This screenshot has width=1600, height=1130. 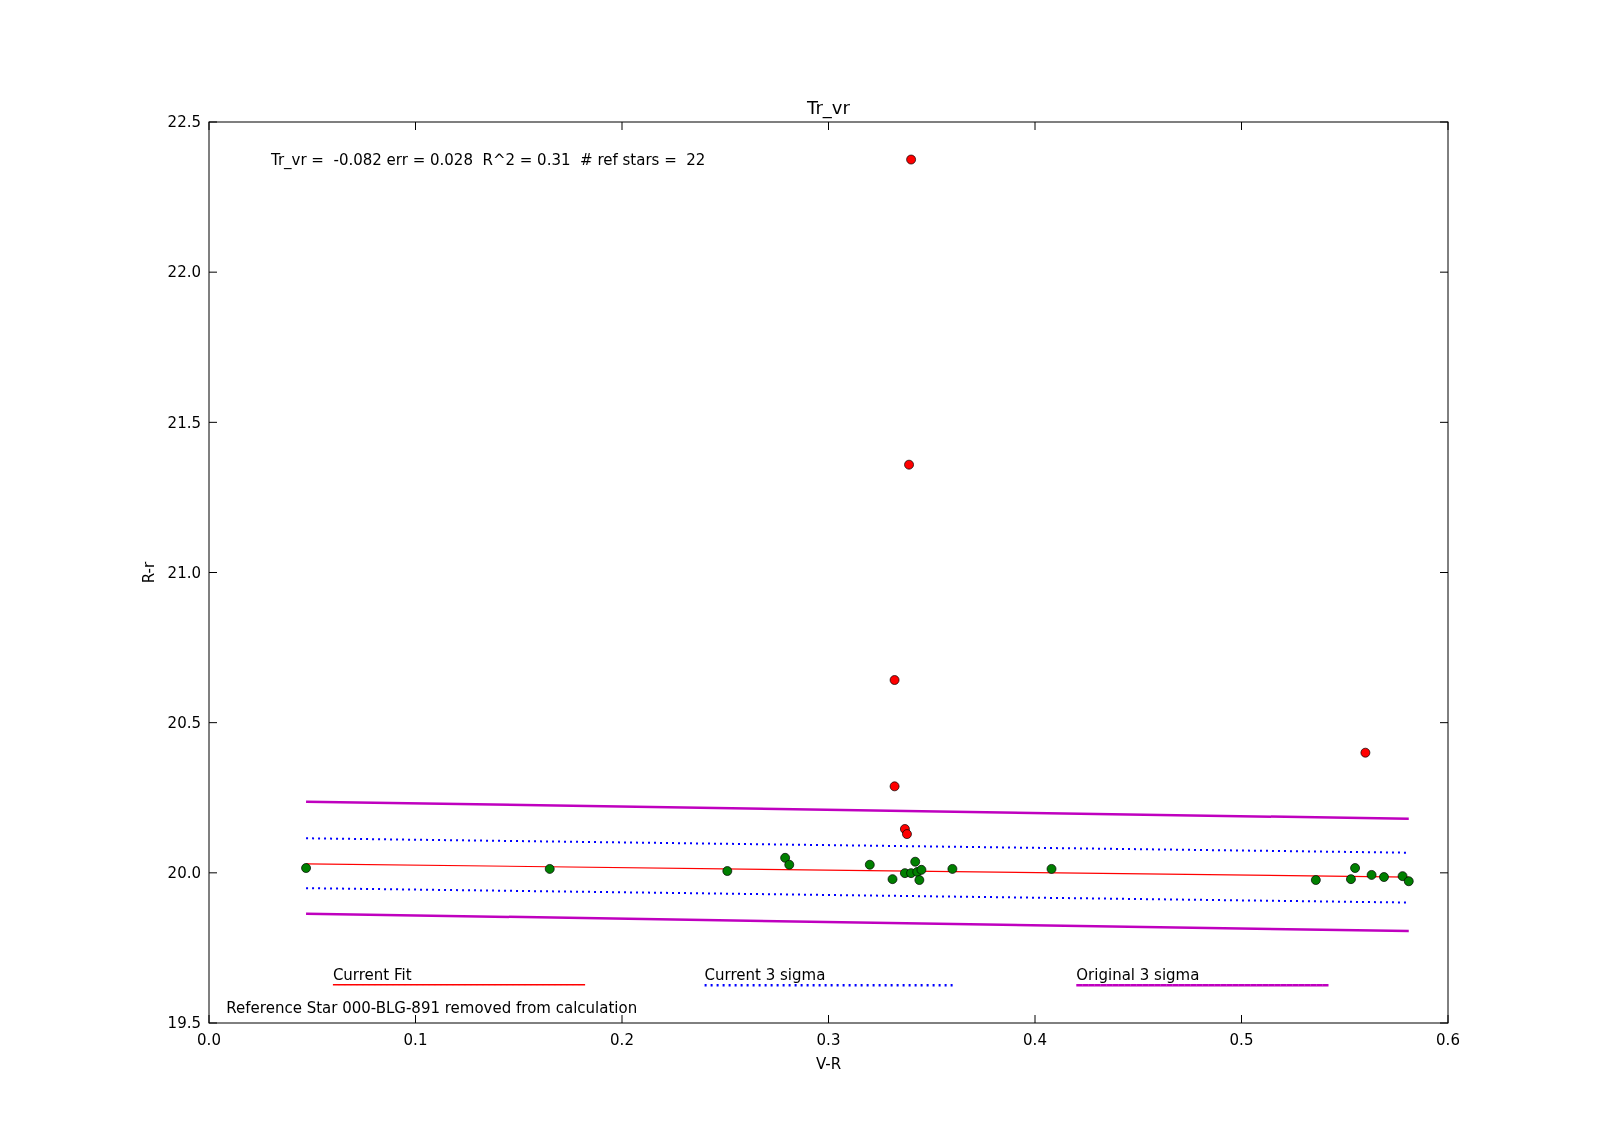 What do you see at coordinates (372, 975) in the screenshot?
I see `legend-label: Current Fit` at bounding box center [372, 975].